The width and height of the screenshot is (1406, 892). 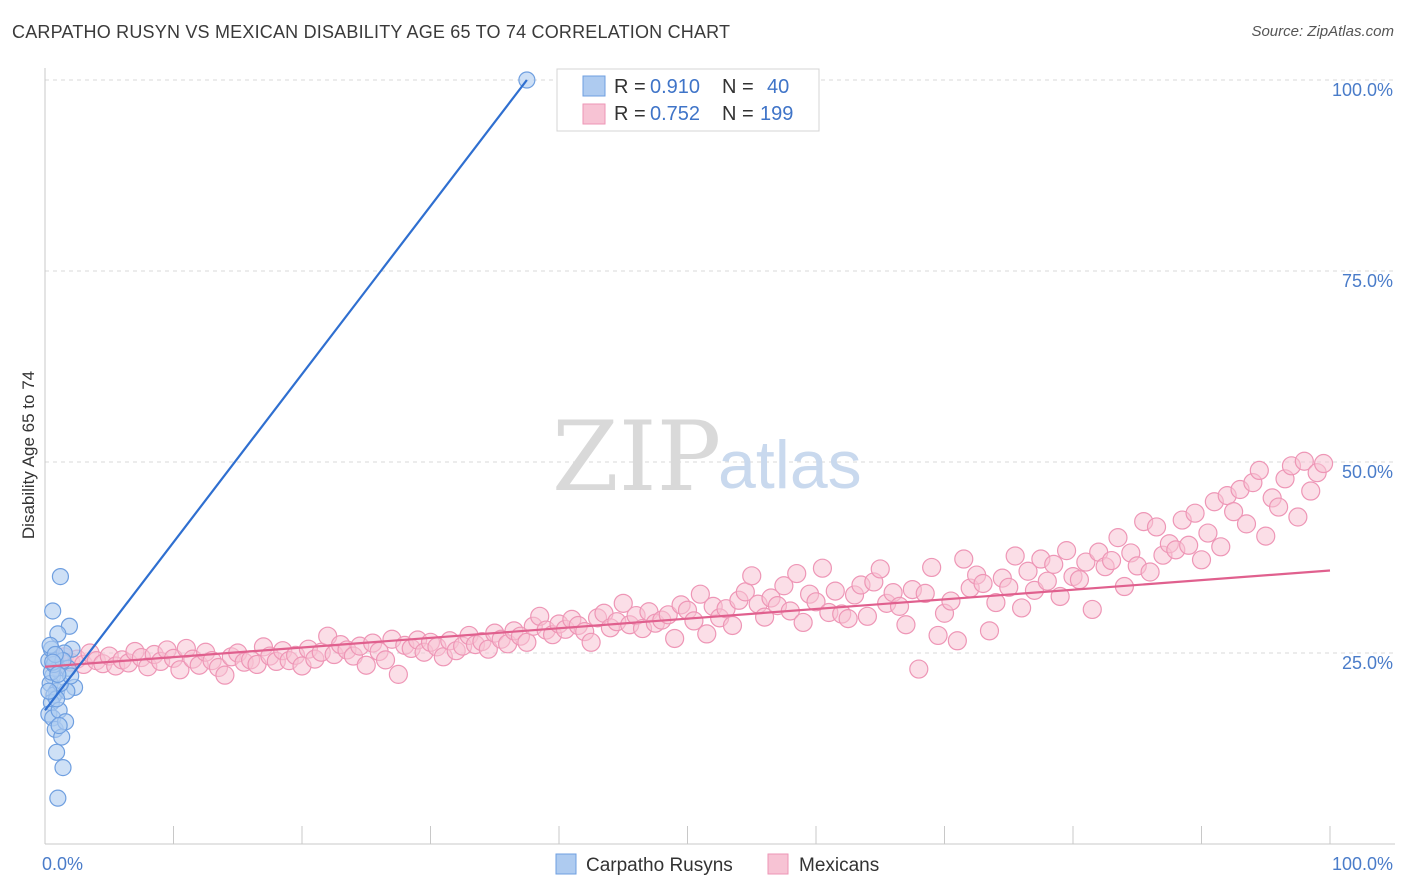 I want to click on watermark-atlas: atlas, so click(x=790, y=465).